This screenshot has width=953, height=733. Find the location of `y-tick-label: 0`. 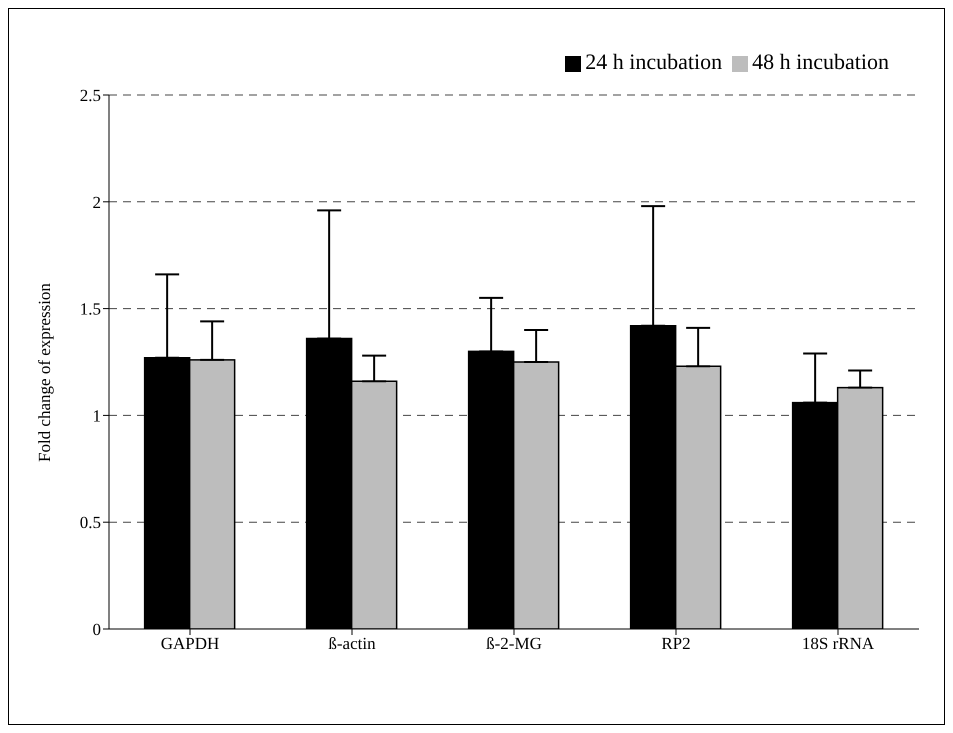

y-tick-label: 0 is located at coordinates (96, 630).